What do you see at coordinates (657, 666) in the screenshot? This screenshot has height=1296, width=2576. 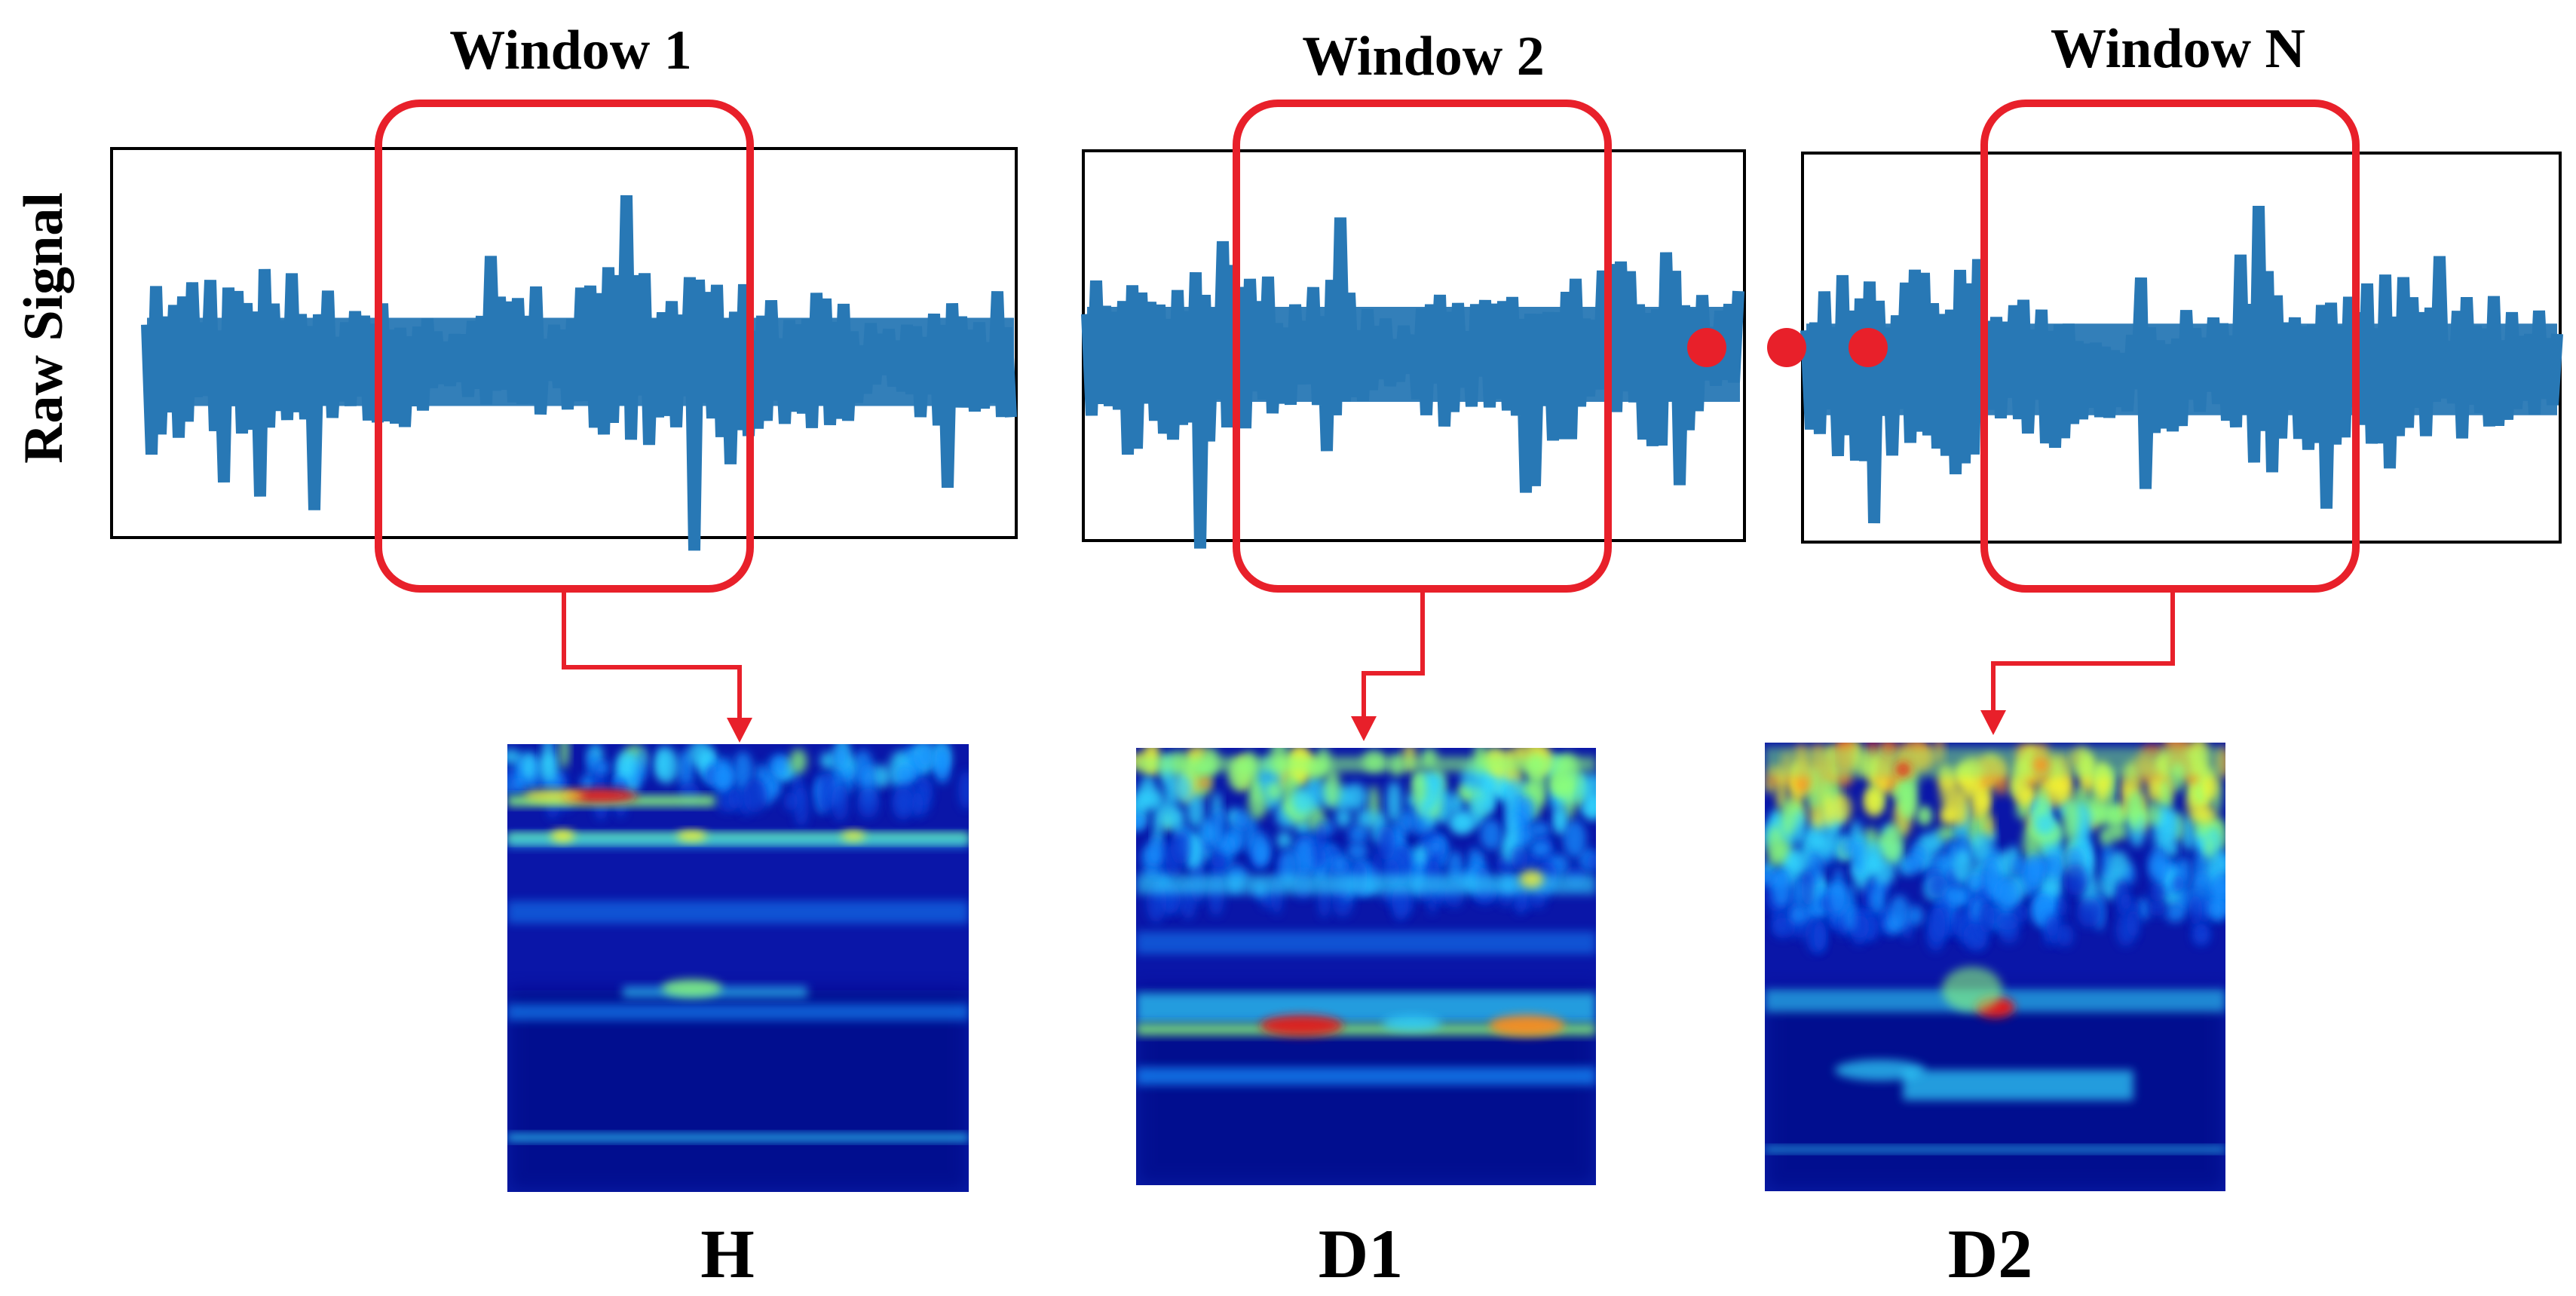 I see `window-1-arrow` at bounding box center [657, 666].